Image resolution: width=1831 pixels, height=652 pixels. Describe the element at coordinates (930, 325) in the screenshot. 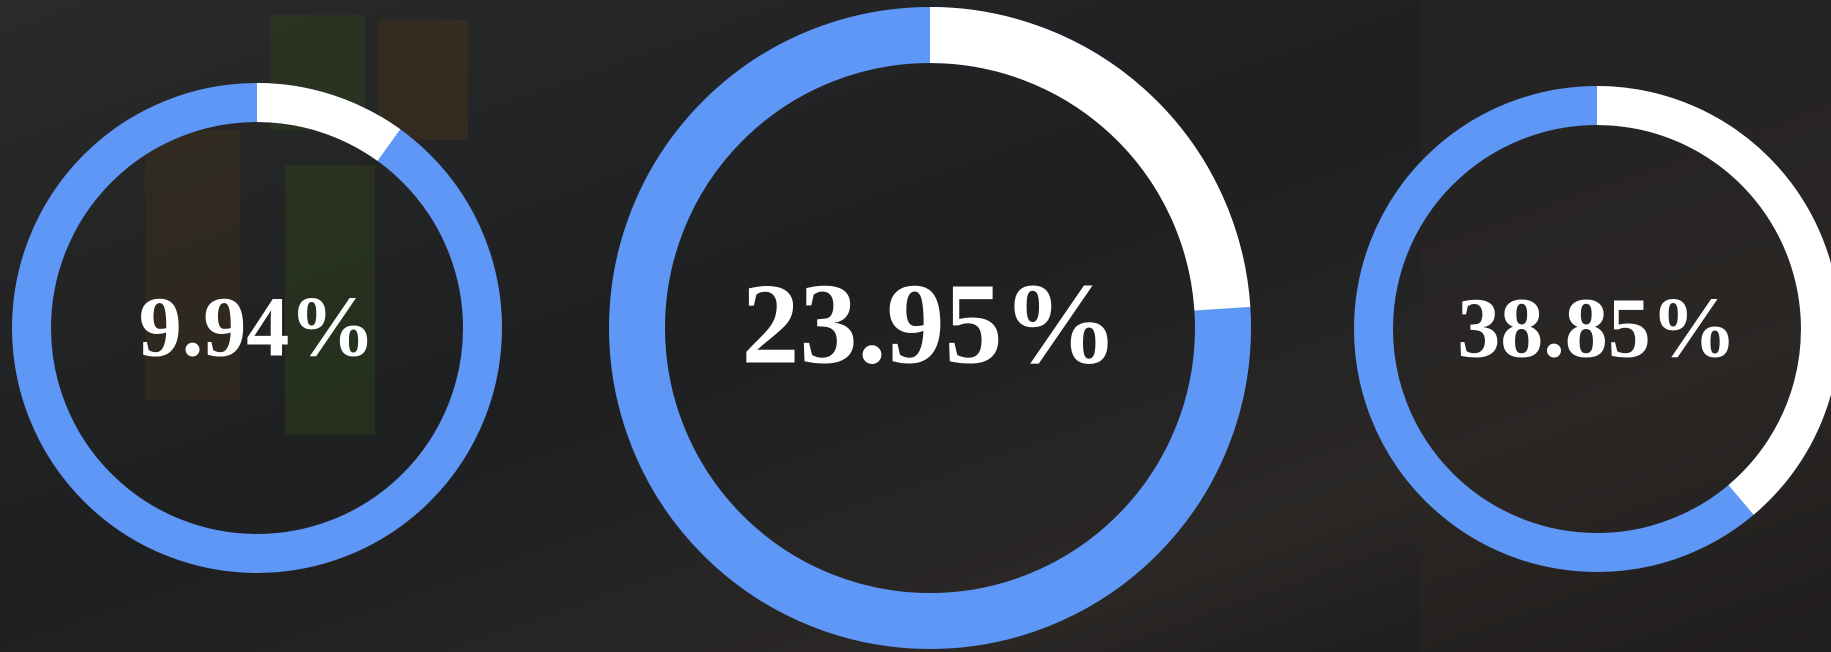

I see `value-label: 23.95%` at that location.